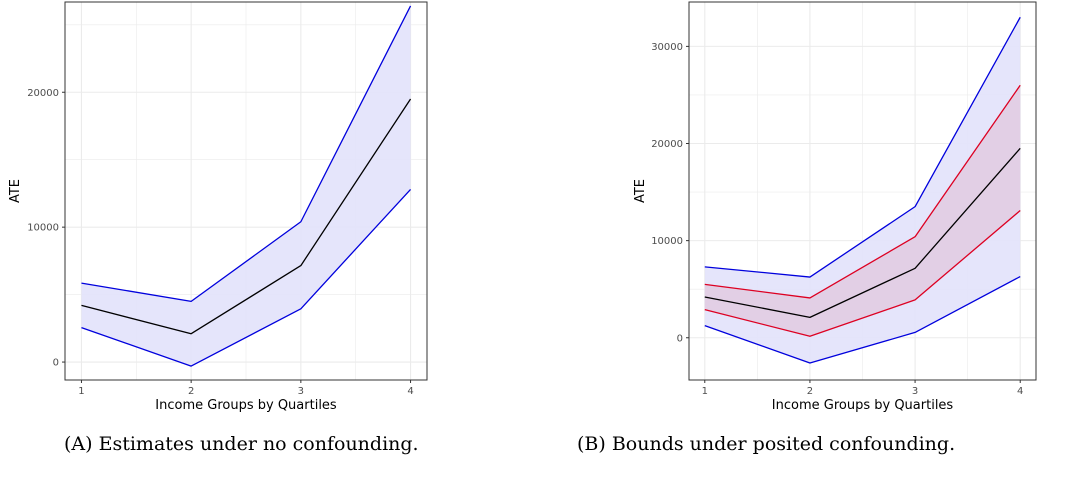 This screenshot has width=1072, height=478. What do you see at coordinates (862, 273) in the screenshot?
I see `series-line-inner-lower` at bounding box center [862, 273].